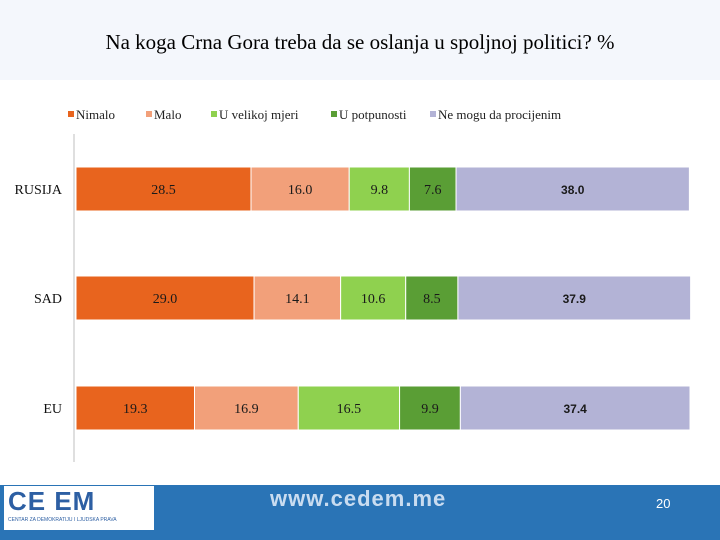 The height and width of the screenshot is (540, 720). I want to click on data-label: 19.3, so click(135, 409).